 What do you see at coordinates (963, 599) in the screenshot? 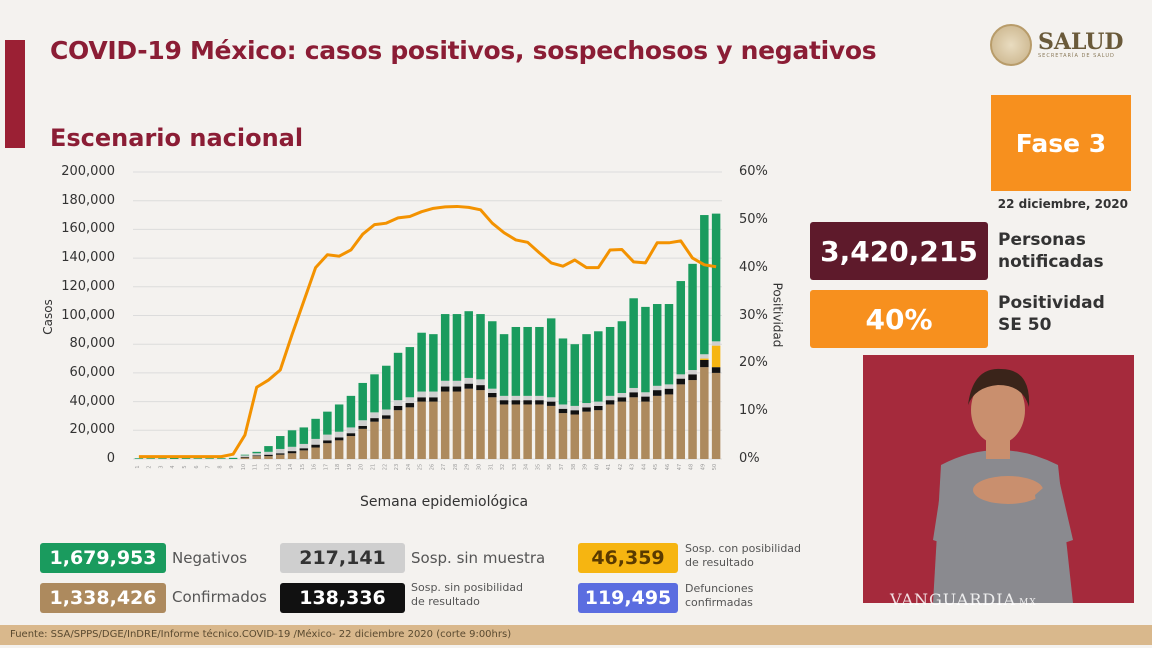
I see `watermark: VANGUARDIA MX` at bounding box center [963, 599].